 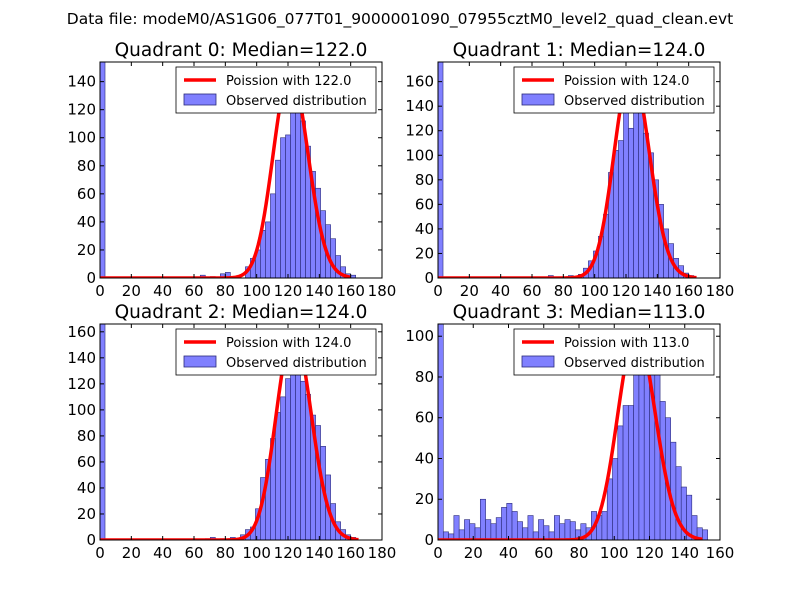 What do you see at coordinates (626, 343) in the screenshot?
I see `legend-label-poisson: Poission with 113.0` at bounding box center [626, 343].